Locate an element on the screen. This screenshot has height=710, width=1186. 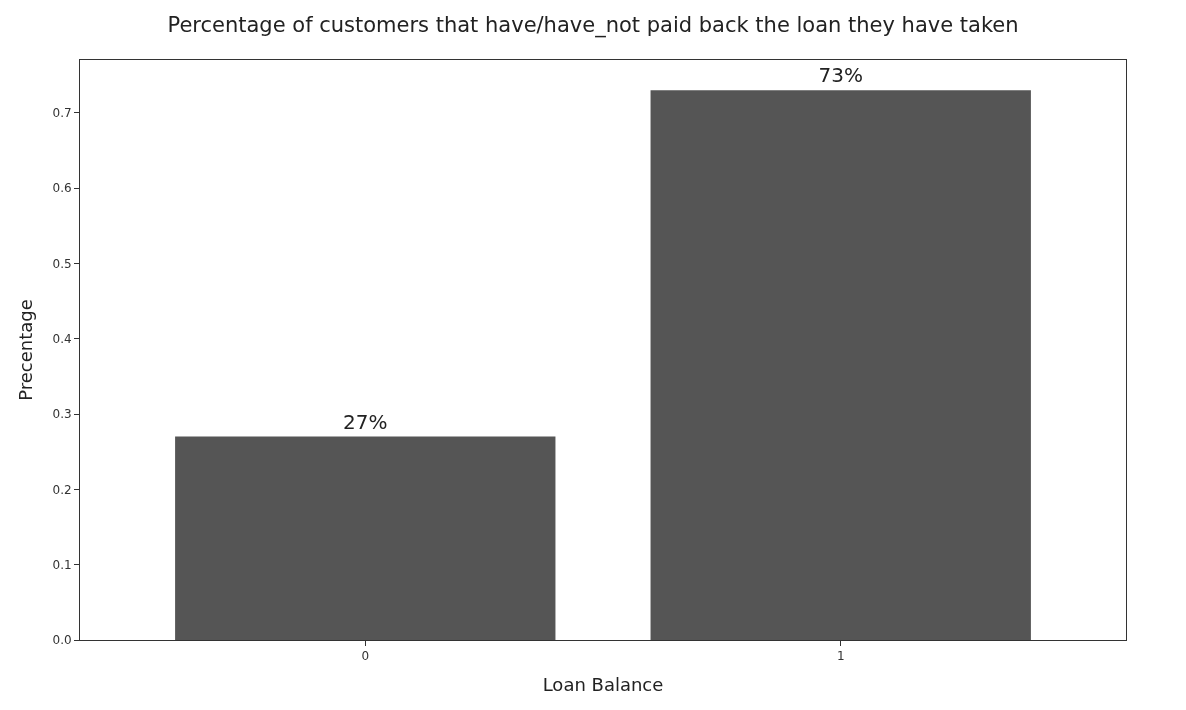
y-tick-label: 0.7 is located at coordinates (62, 112).